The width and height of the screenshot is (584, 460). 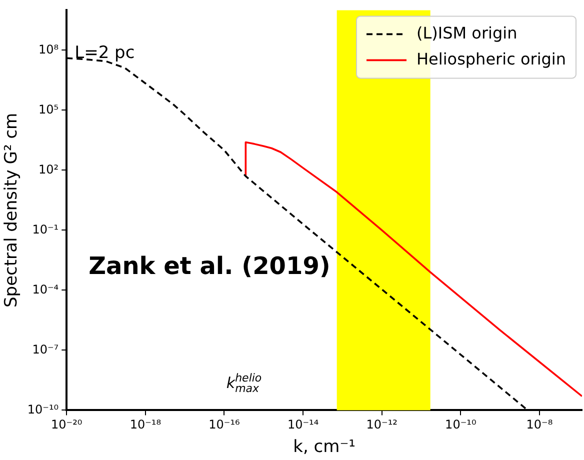 I want to click on annotation: L=2 pc, so click(x=104, y=53).